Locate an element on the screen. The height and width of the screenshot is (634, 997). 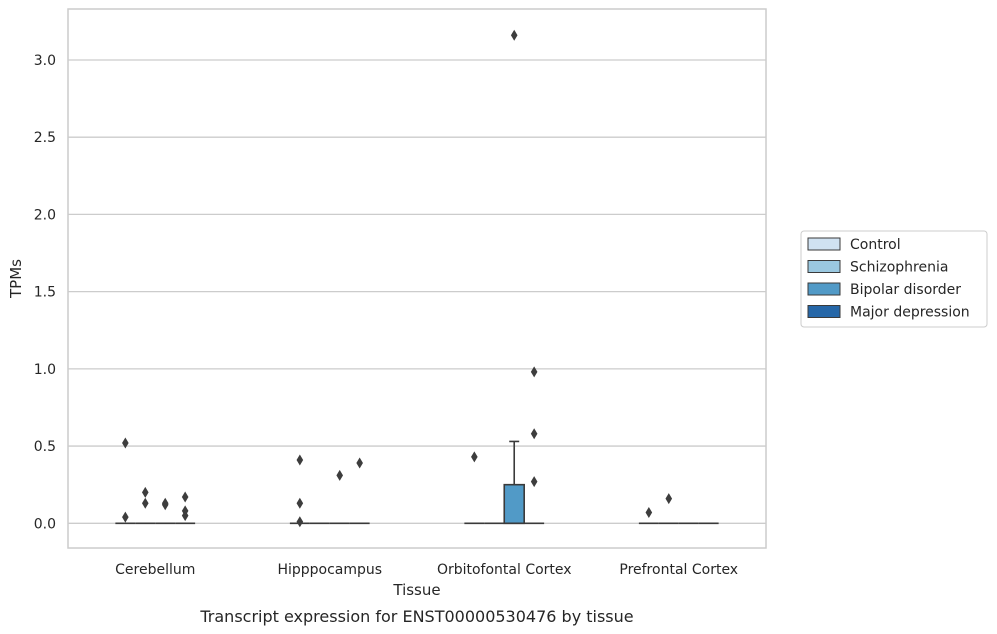
x-axis-title: Tissue is located at coordinates (416, 590).